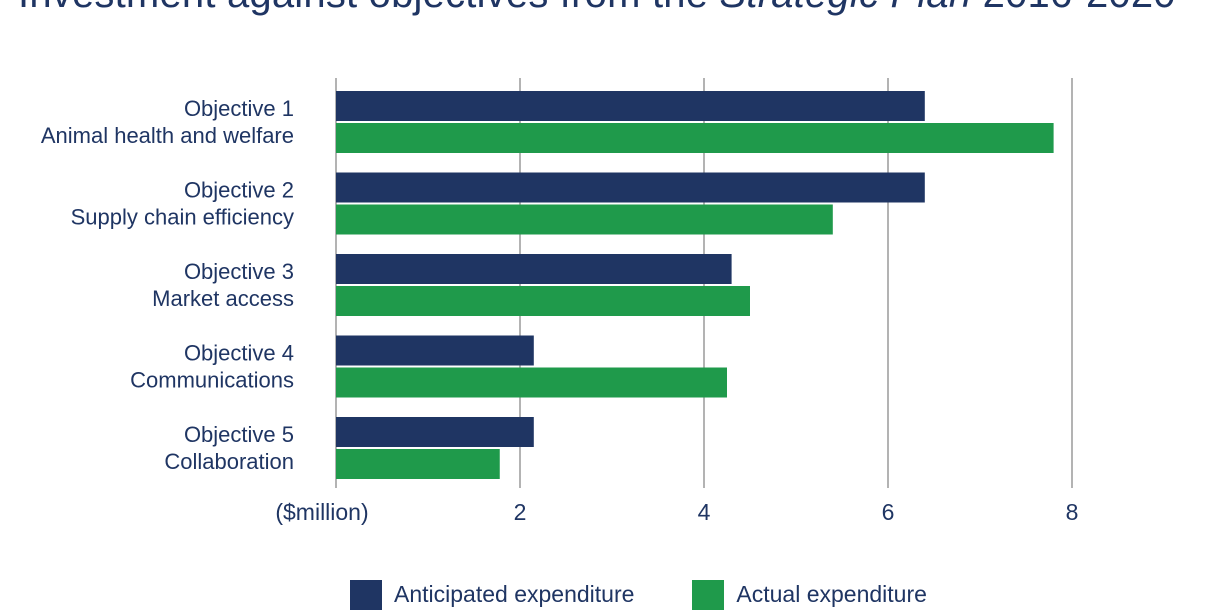  What do you see at coordinates (239, 190) in the screenshot?
I see `category-label-2-objective: Objective 2` at bounding box center [239, 190].